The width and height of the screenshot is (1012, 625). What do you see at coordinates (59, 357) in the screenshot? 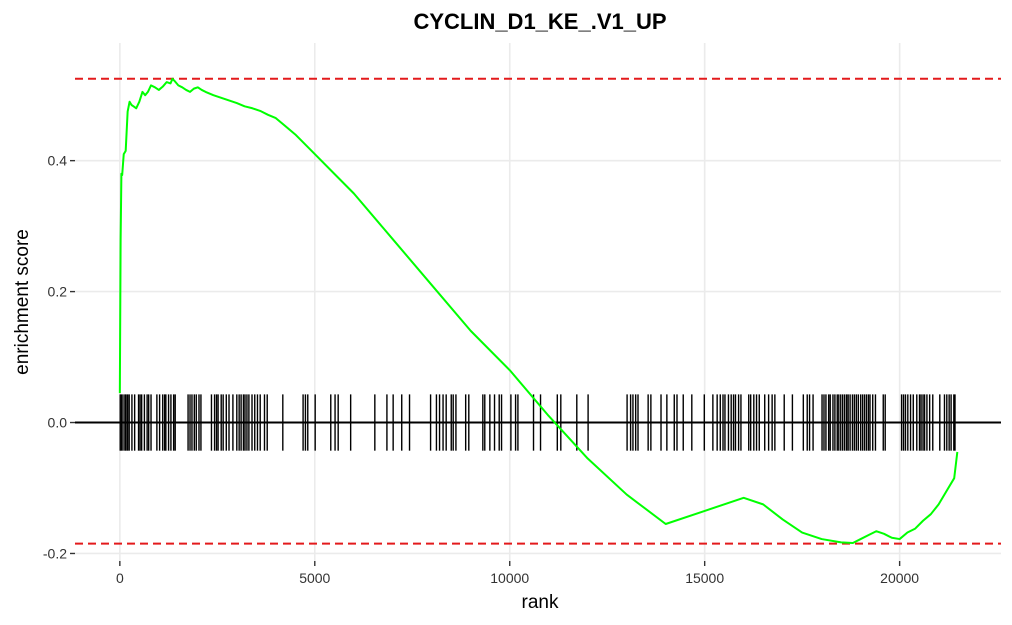
I see `y-axis: -0.2 0.0 0.2 0.4` at bounding box center [59, 357].